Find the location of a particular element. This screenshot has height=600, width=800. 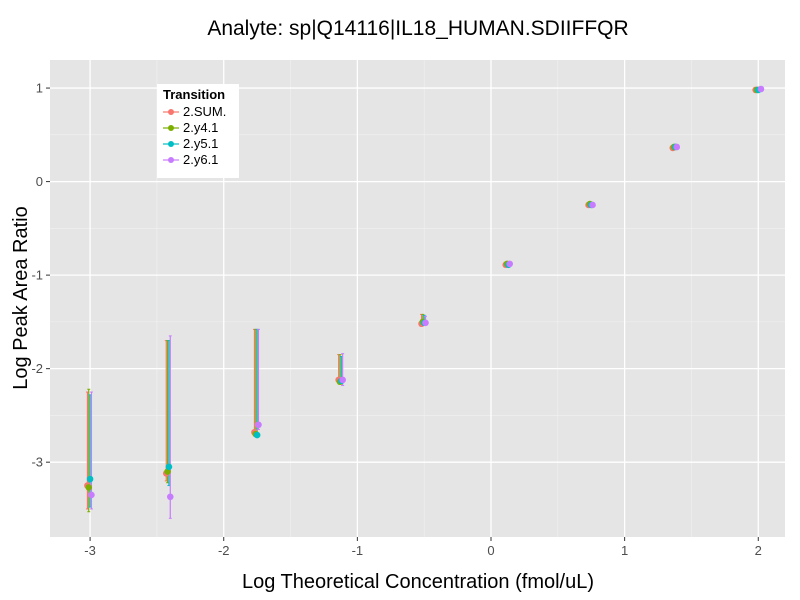

legend-item: 2.y5.1 is located at coordinates (190, 143).